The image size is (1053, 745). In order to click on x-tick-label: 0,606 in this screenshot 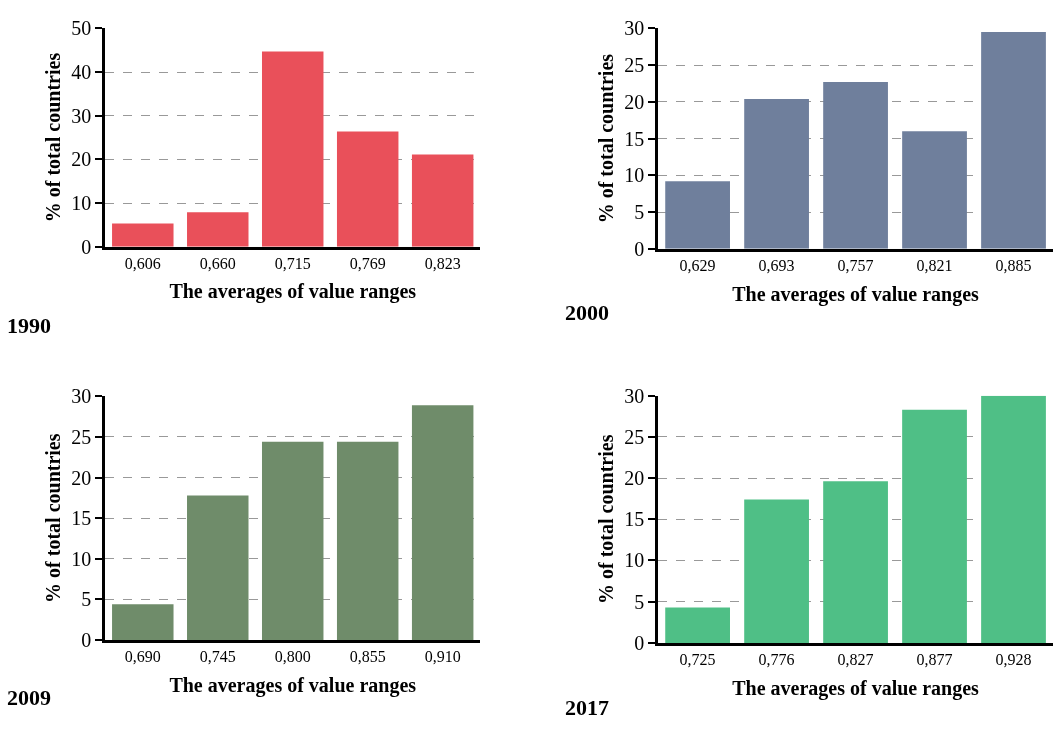, I will do `click(142, 263)`.